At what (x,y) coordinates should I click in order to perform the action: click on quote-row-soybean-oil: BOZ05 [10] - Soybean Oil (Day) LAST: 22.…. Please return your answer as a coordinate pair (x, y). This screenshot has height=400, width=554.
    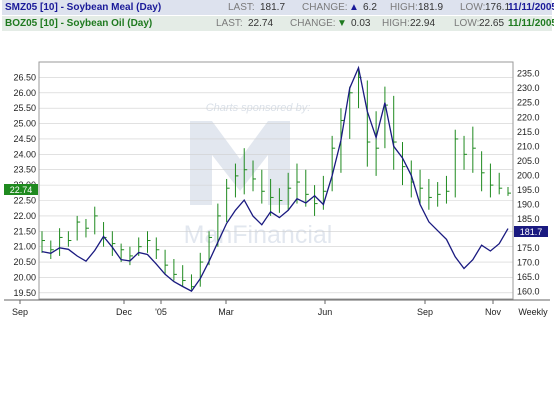
    Looking at the image, I should click on (278, 23).